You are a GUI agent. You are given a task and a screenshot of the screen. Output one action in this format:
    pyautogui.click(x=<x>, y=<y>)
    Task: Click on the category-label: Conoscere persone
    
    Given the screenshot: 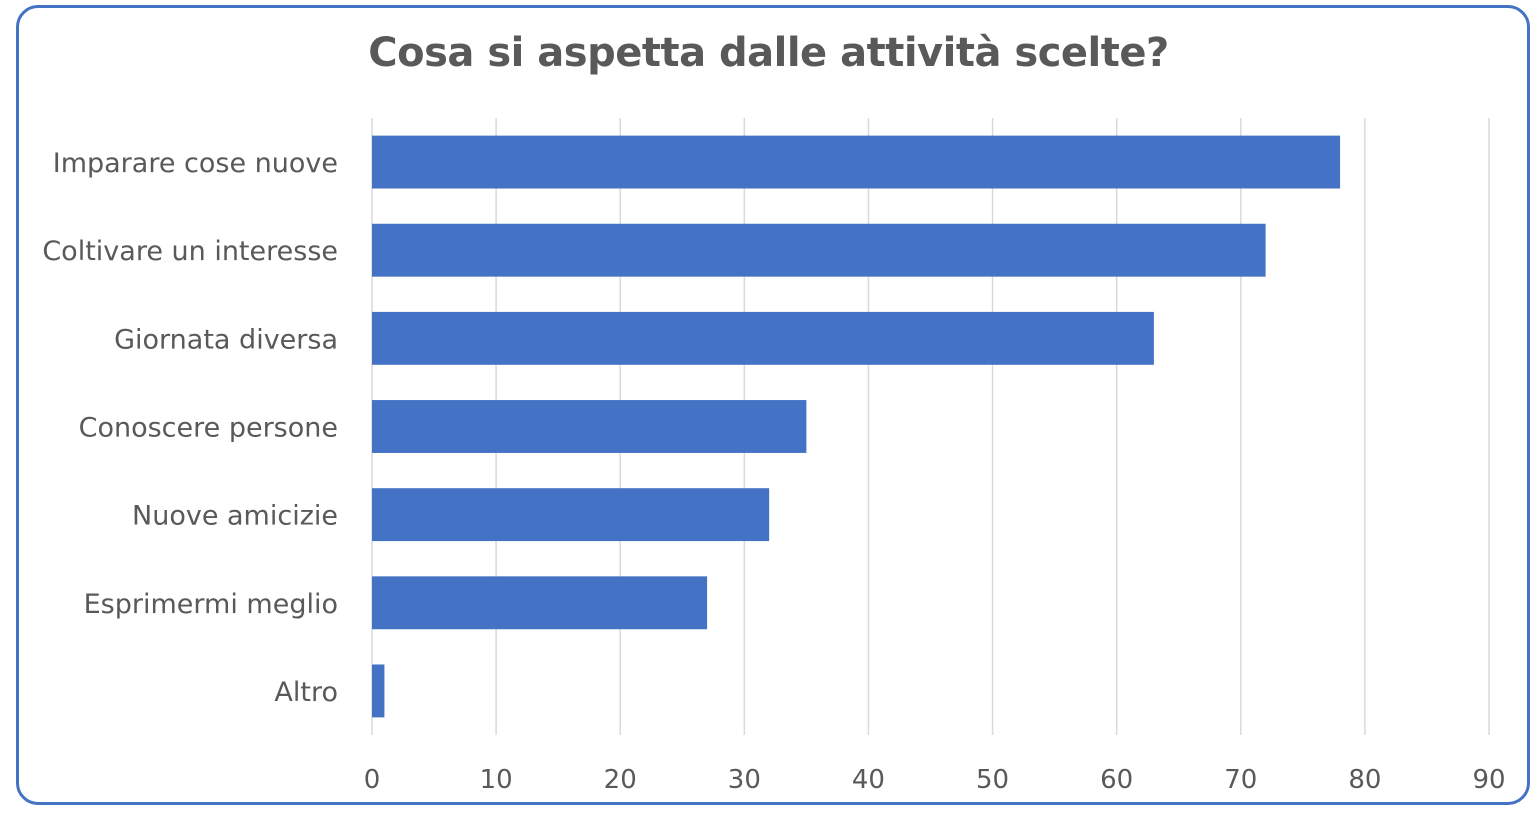 What is the action you would take?
    pyautogui.click(x=208, y=428)
    